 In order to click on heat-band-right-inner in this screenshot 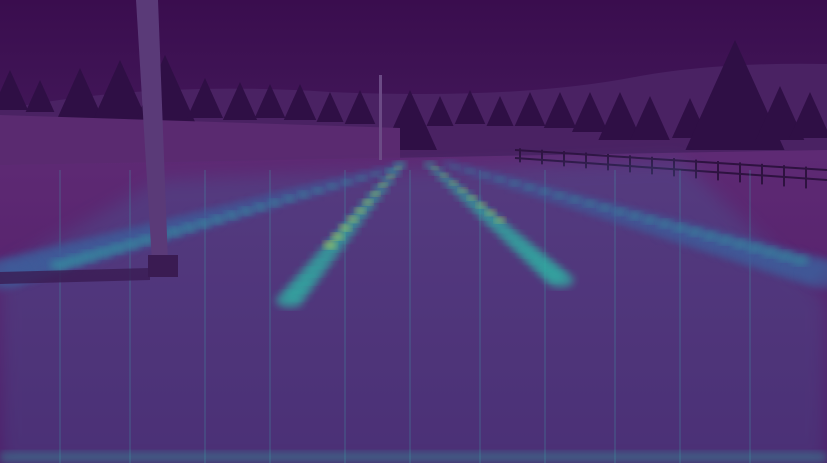, I will do `click(499, 224)`.